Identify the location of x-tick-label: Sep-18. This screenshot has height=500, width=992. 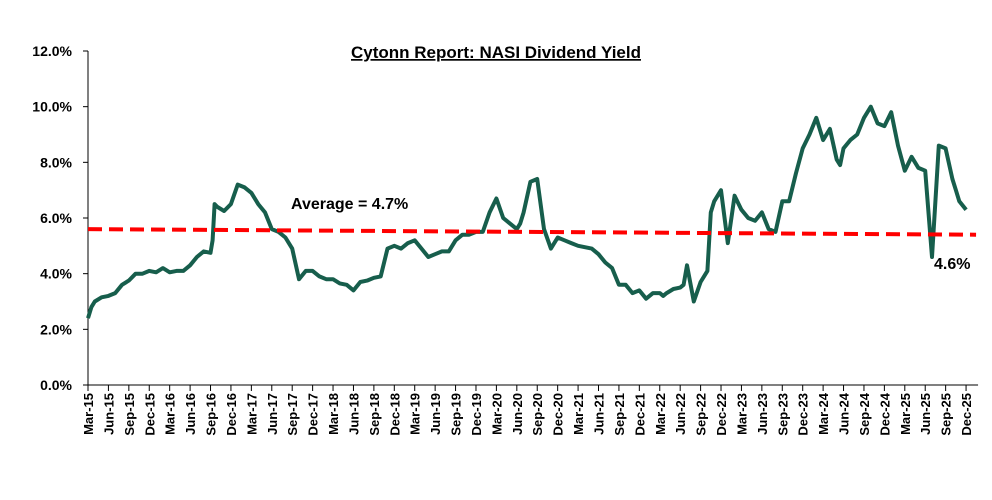
(374, 414).